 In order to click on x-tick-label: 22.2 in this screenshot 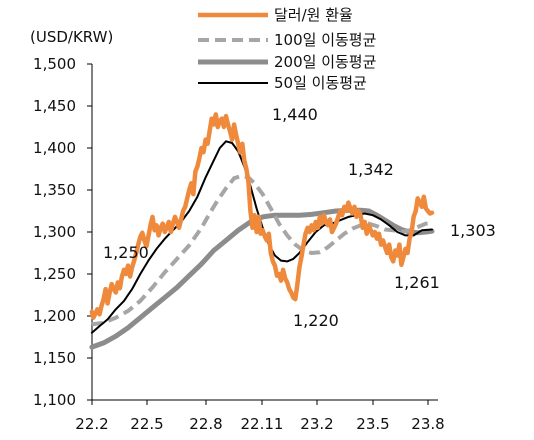, I will do `click(91, 424)`.